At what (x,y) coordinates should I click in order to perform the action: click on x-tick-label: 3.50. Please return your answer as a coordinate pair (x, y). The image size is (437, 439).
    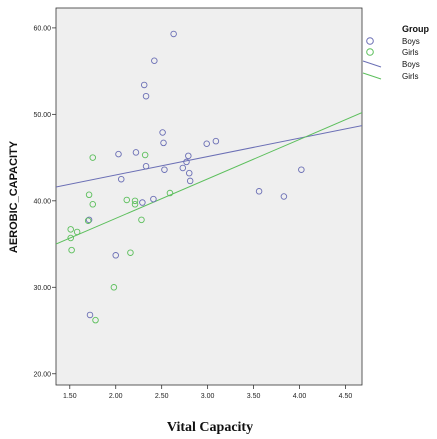
    Looking at the image, I should click on (254, 396).